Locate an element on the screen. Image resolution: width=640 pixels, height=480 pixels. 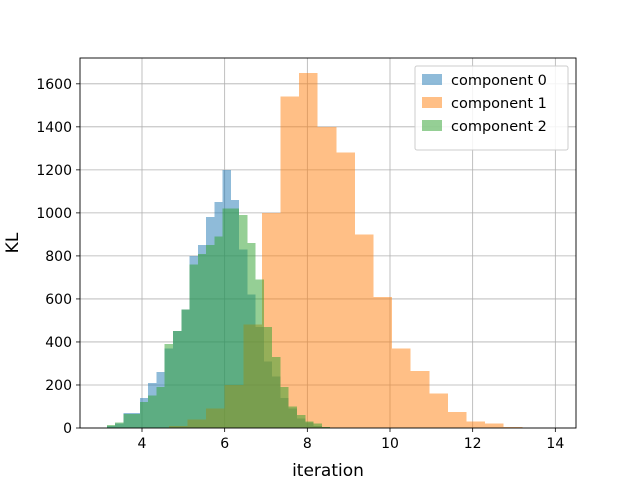
y-tick-label: 800 is located at coordinates (58, 257).